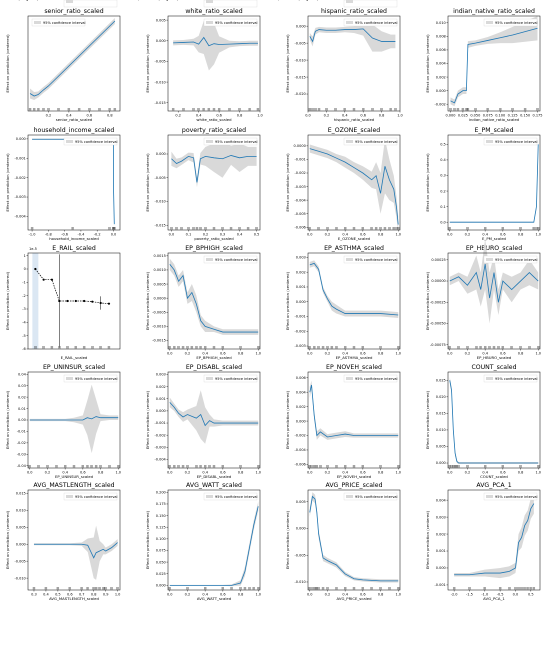 The width and height of the screenshot is (550, 655). I want to click on y-tick-label: 0.00000, so click(438, 281).